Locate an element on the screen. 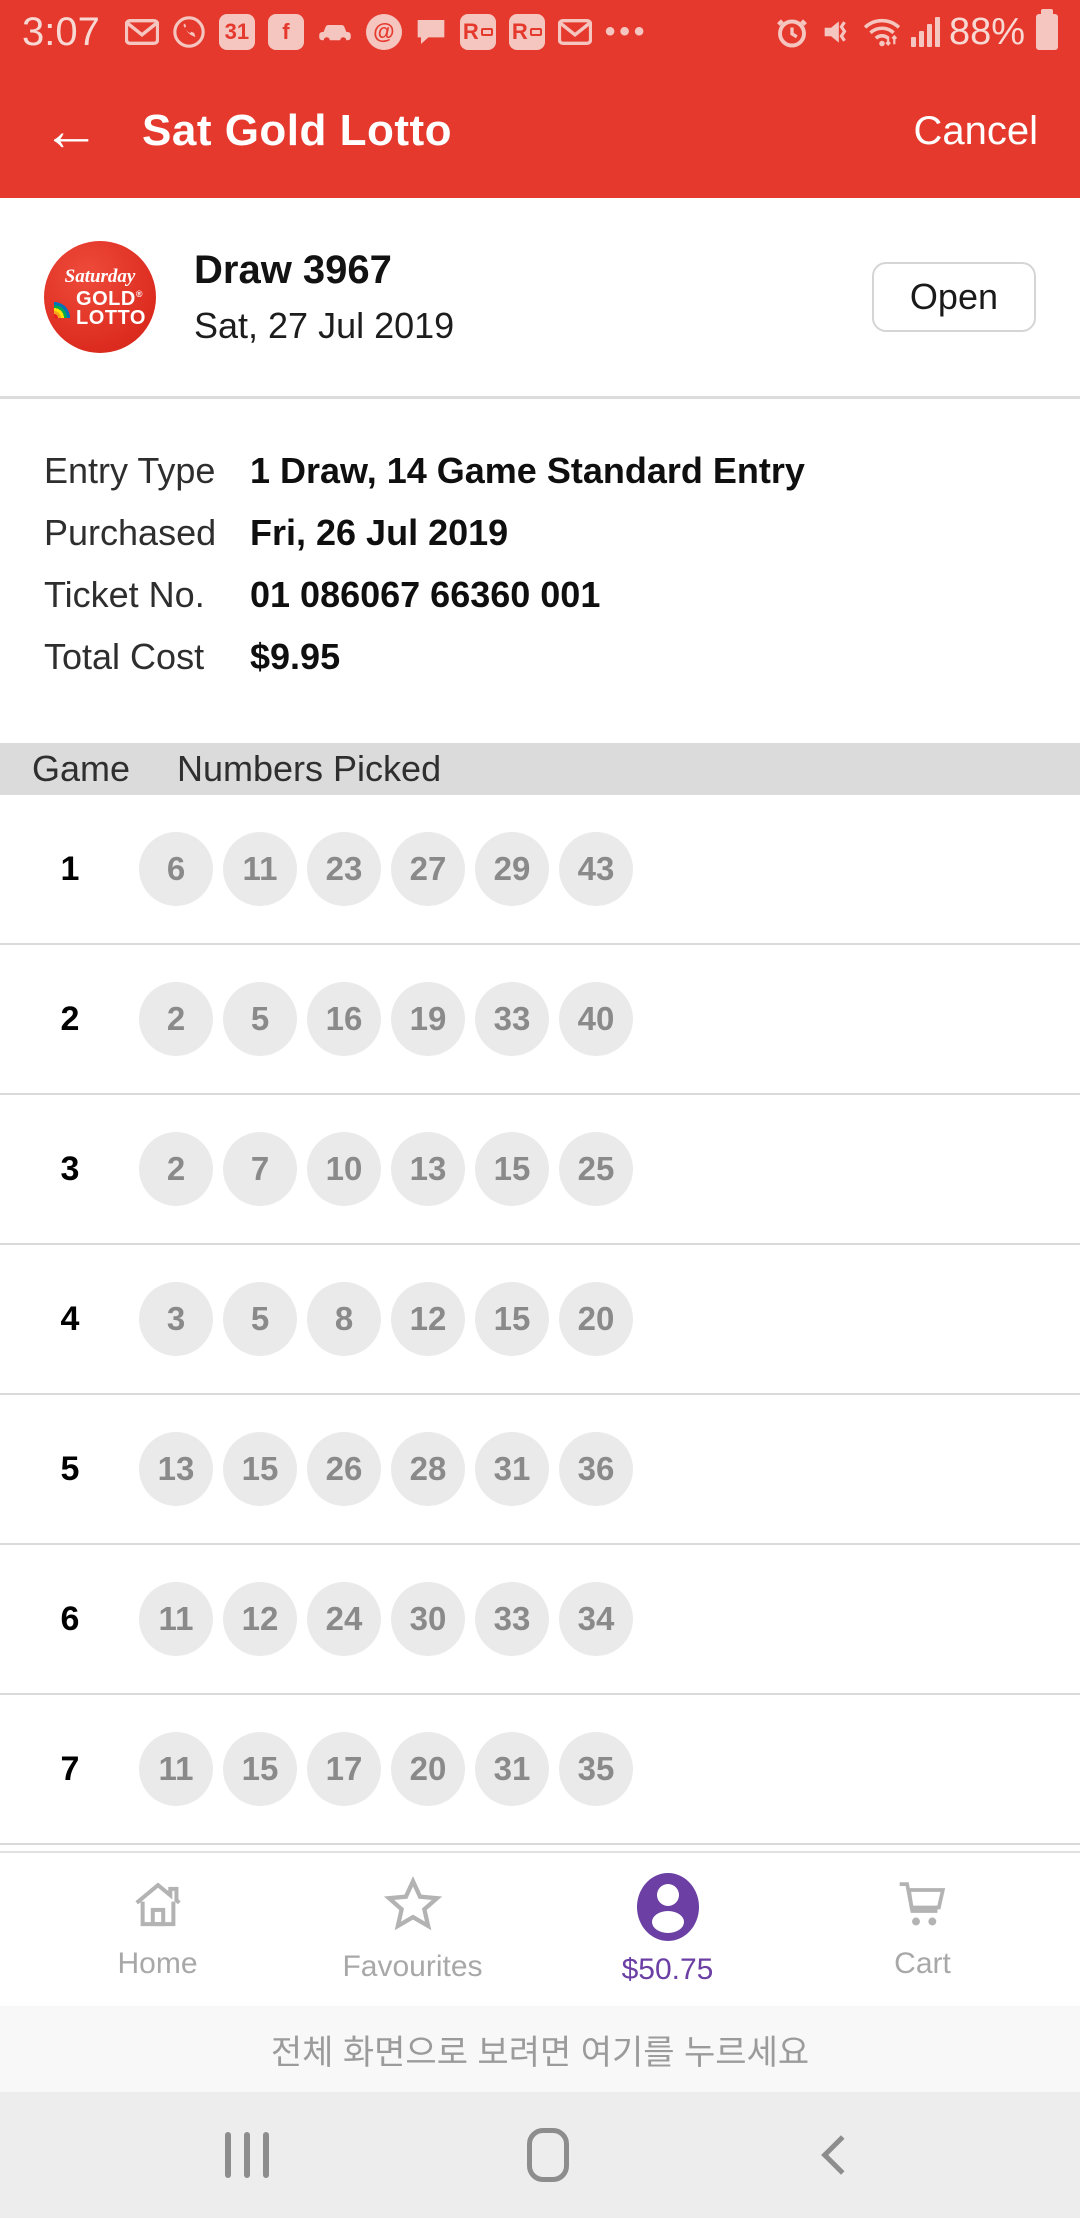 The image size is (1080, 2220). number-chip: 28 is located at coordinates (428, 1469).